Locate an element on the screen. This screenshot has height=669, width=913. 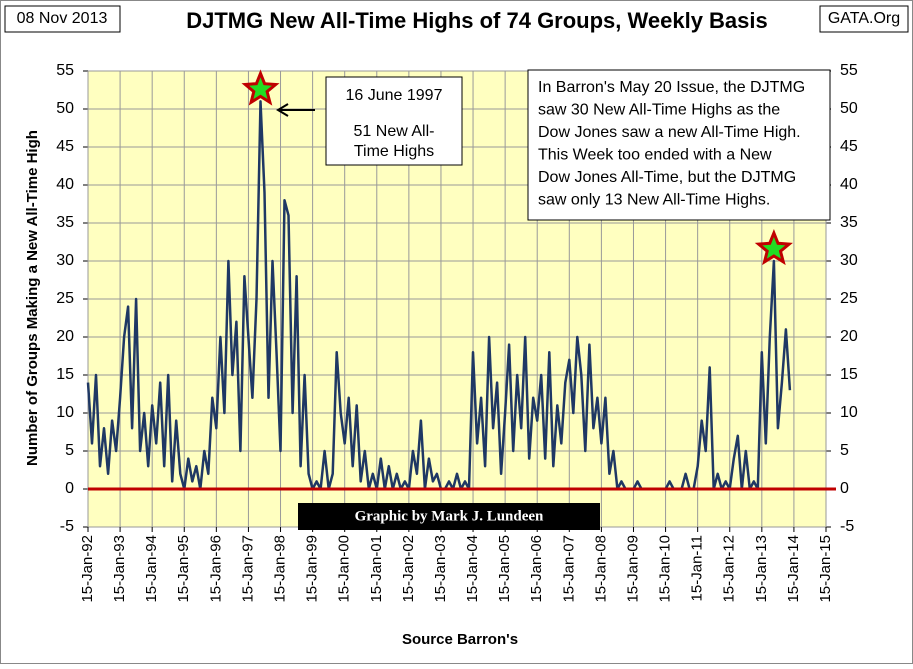
x-tick-label: 15-Jan-02 is located at coordinates (408, 569).